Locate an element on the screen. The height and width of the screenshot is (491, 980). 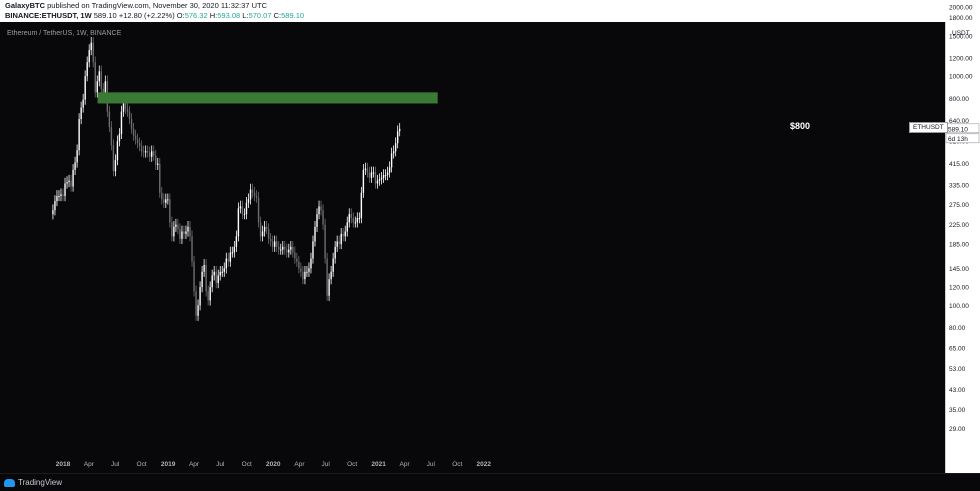
resistance-label: $800 is located at coordinates (800, 126).